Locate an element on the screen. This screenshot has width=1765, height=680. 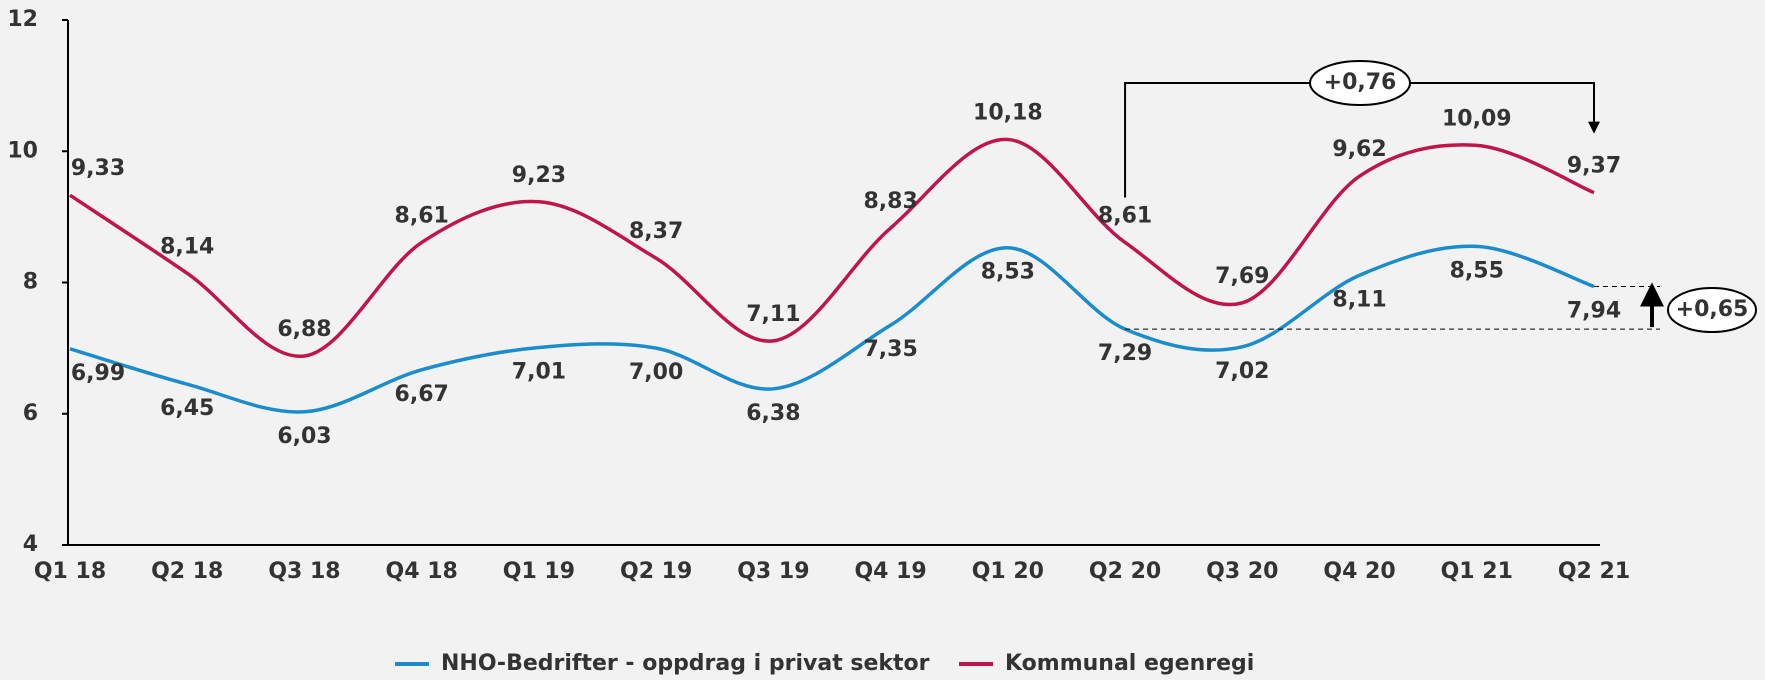
data-label: 9,33 is located at coordinates (98, 168).